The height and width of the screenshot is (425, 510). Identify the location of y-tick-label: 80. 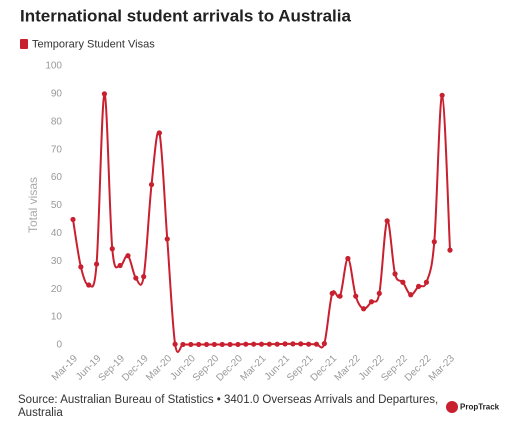
(57, 121).